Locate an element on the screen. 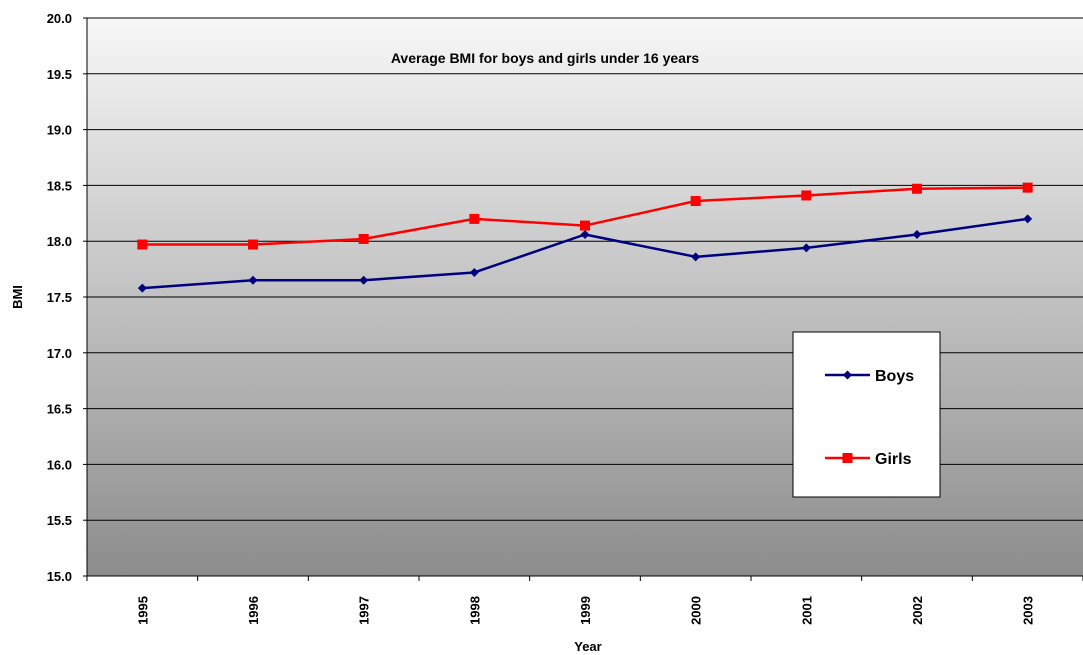  y-tick-label: 19.5 is located at coordinates (59, 74).